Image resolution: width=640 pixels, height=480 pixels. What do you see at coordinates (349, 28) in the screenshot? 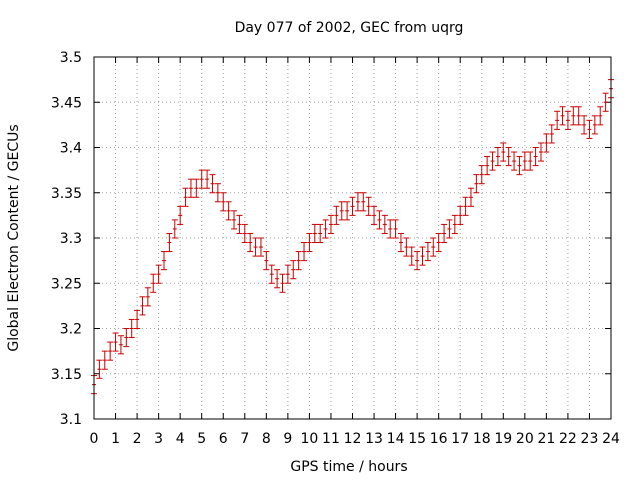
I see `chart-title: Day 077 of 2002, GEC from uqrg` at bounding box center [349, 28].